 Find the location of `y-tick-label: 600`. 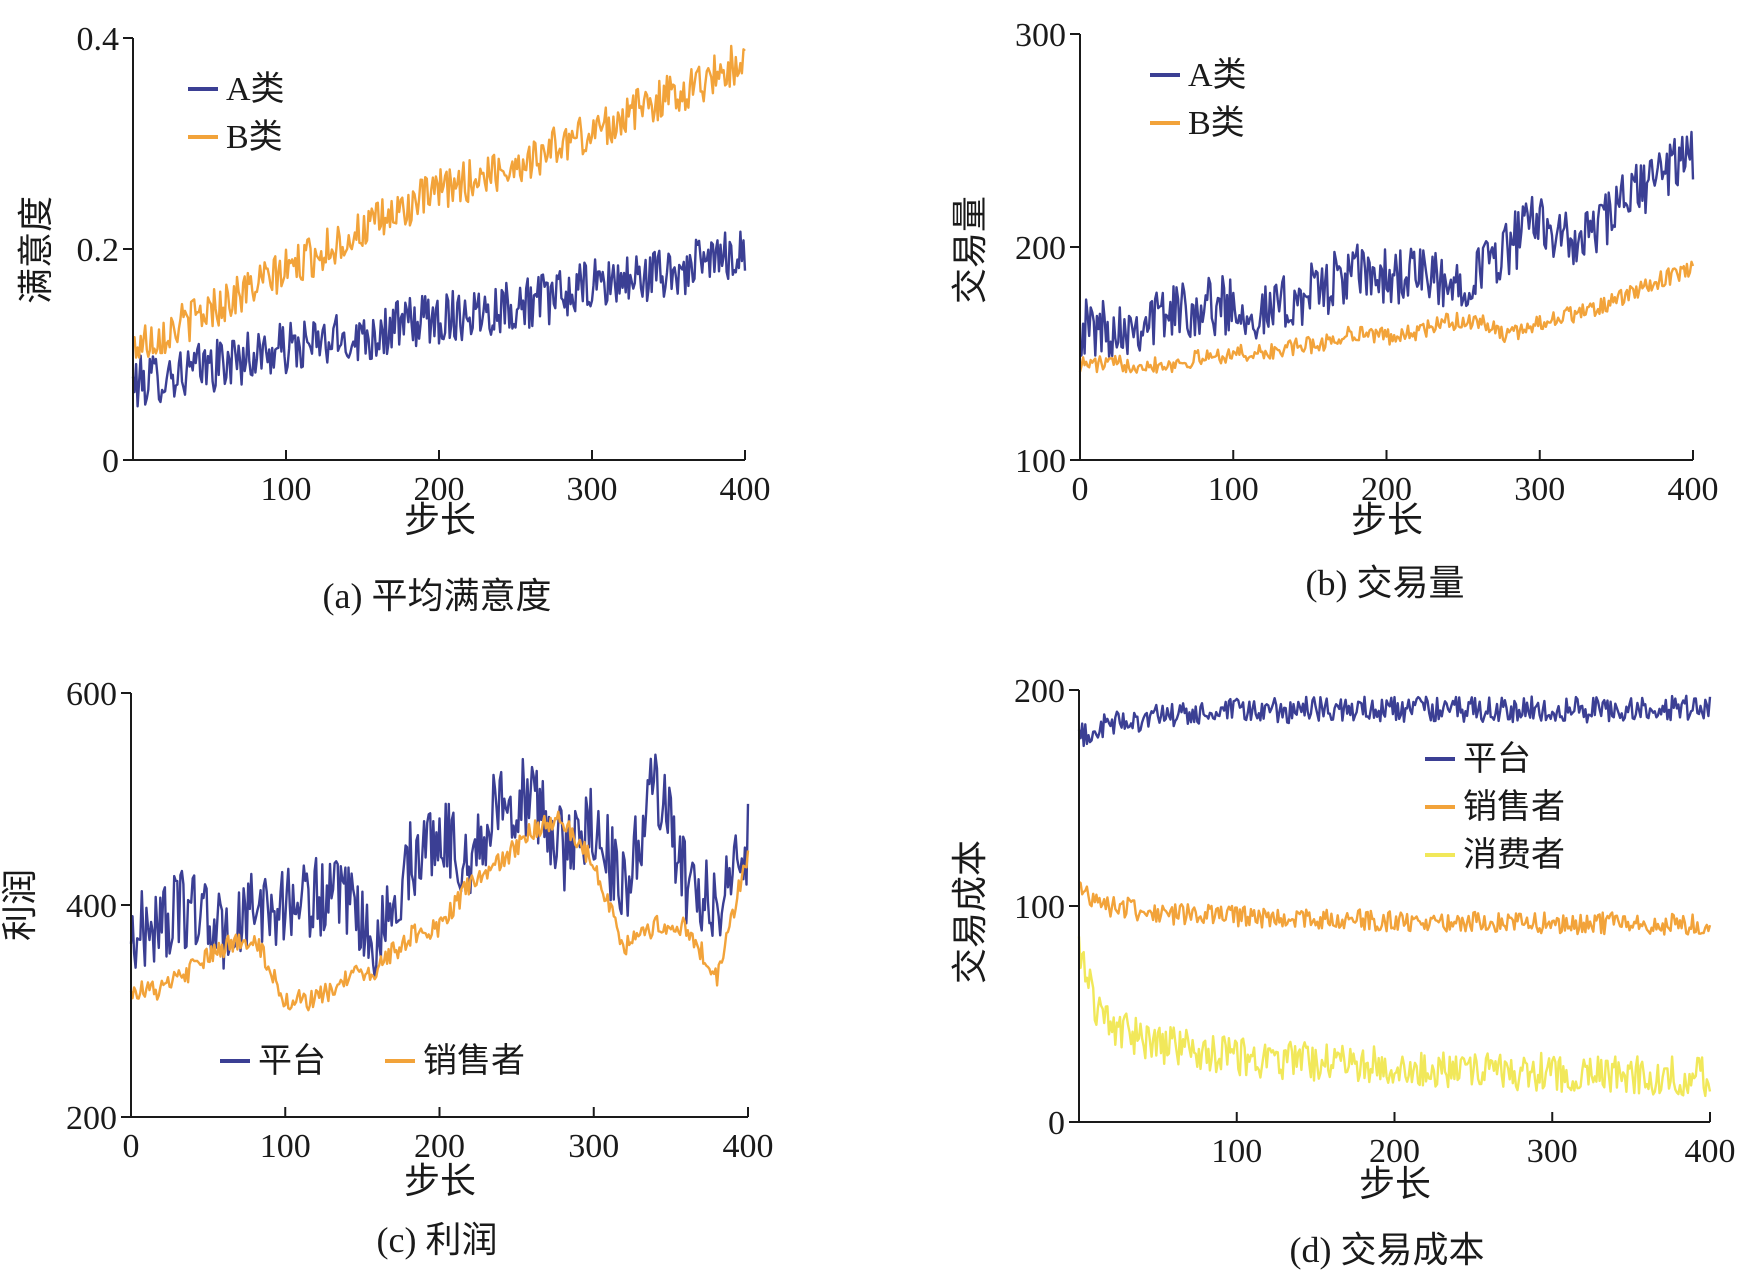

y-tick-label: 600 is located at coordinates (91, 694).